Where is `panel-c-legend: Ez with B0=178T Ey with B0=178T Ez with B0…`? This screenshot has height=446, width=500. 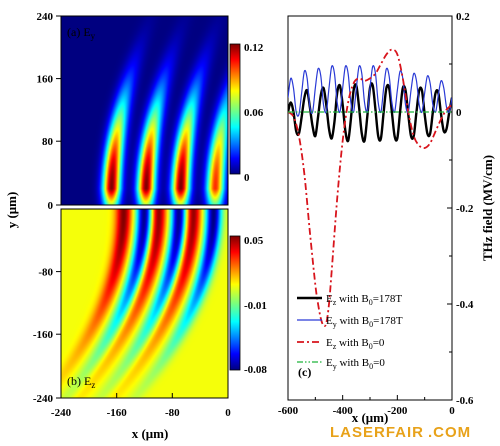 panel-c-legend: Ez with B0=178T Ey with B0=178T Ez with B0… is located at coordinates (350, 332).